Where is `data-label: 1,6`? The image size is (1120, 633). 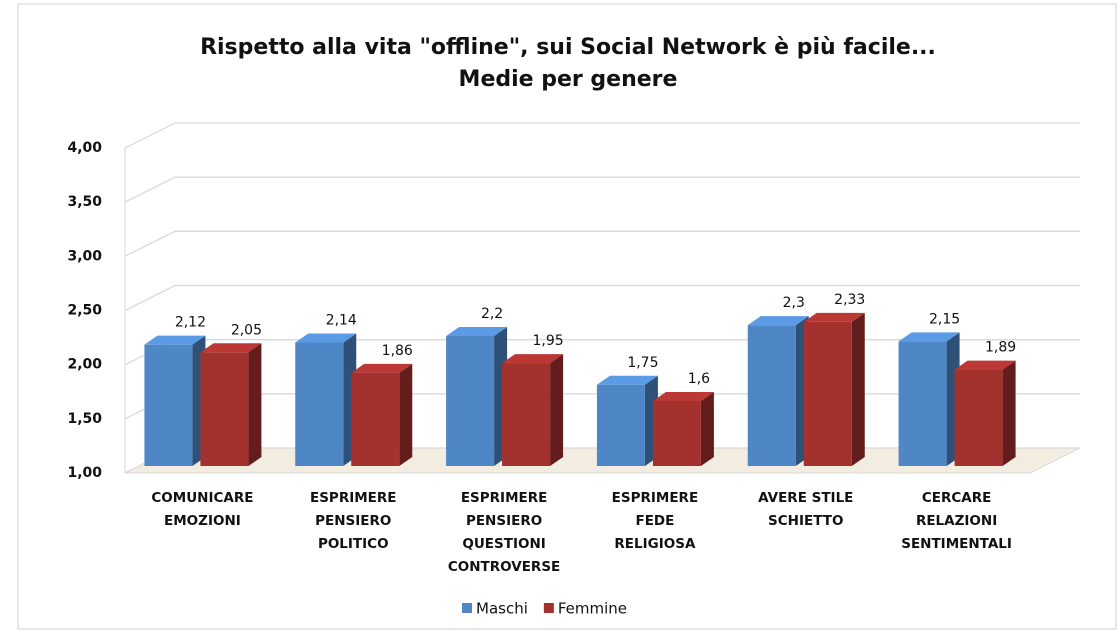
data-label: 1,6 is located at coordinates (699, 379).